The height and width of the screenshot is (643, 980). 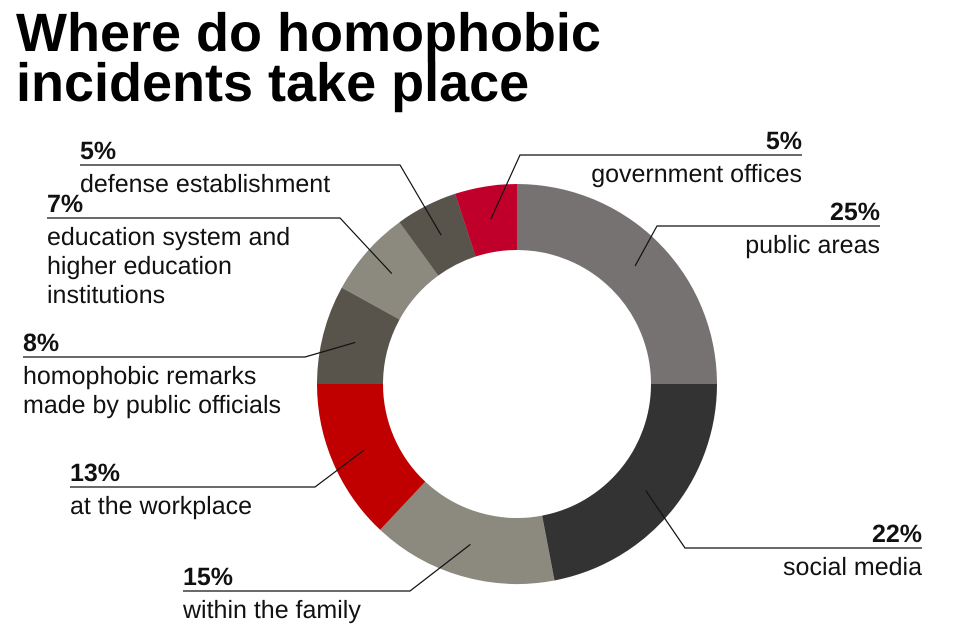 What do you see at coordinates (897, 534) in the screenshot?
I see `data-label: 22%` at bounding box center [897, 534].